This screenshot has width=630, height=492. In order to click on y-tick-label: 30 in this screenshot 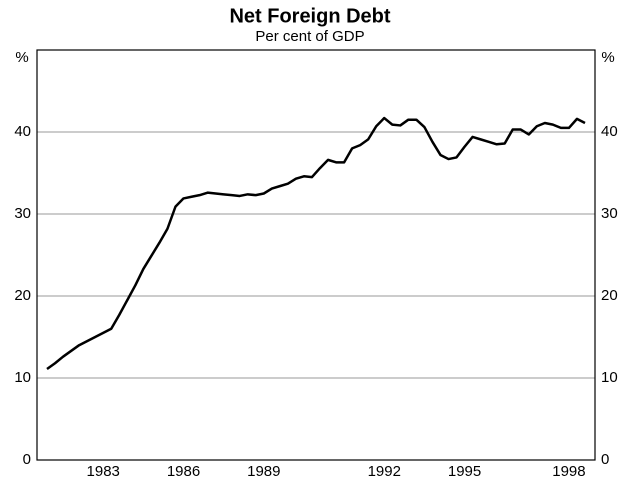, I will do `click(22, 213)`.